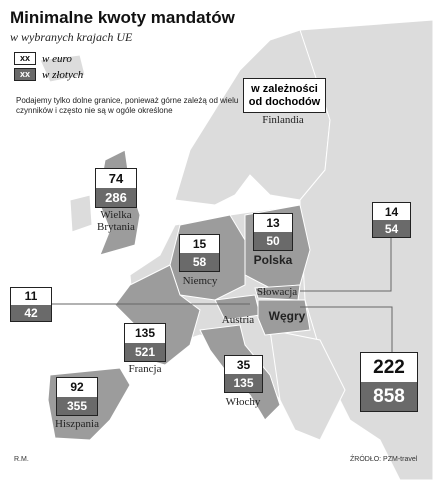 This screenshot has height=480, width=433. Describe the element at coordinates (31, 296) in the screenshot. I see `value-euro: 11` at that location.